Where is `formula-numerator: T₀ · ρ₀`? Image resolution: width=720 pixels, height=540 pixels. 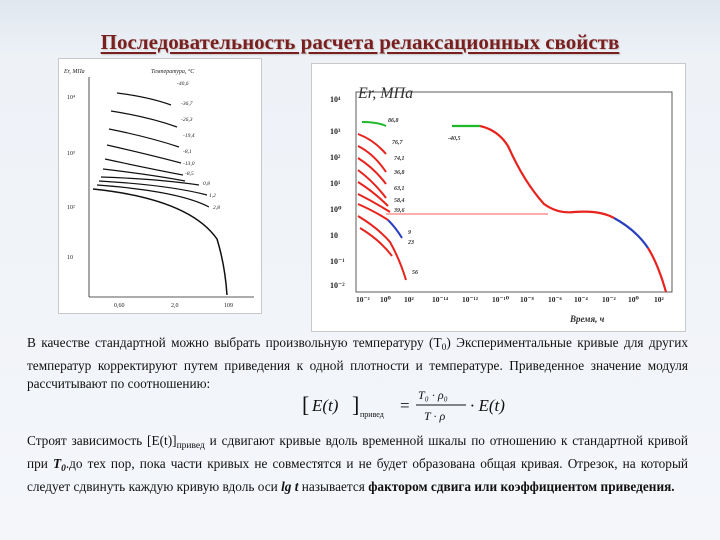
formula-numerator: T₀ · ρ₀ is located at coordinates (433, 395).